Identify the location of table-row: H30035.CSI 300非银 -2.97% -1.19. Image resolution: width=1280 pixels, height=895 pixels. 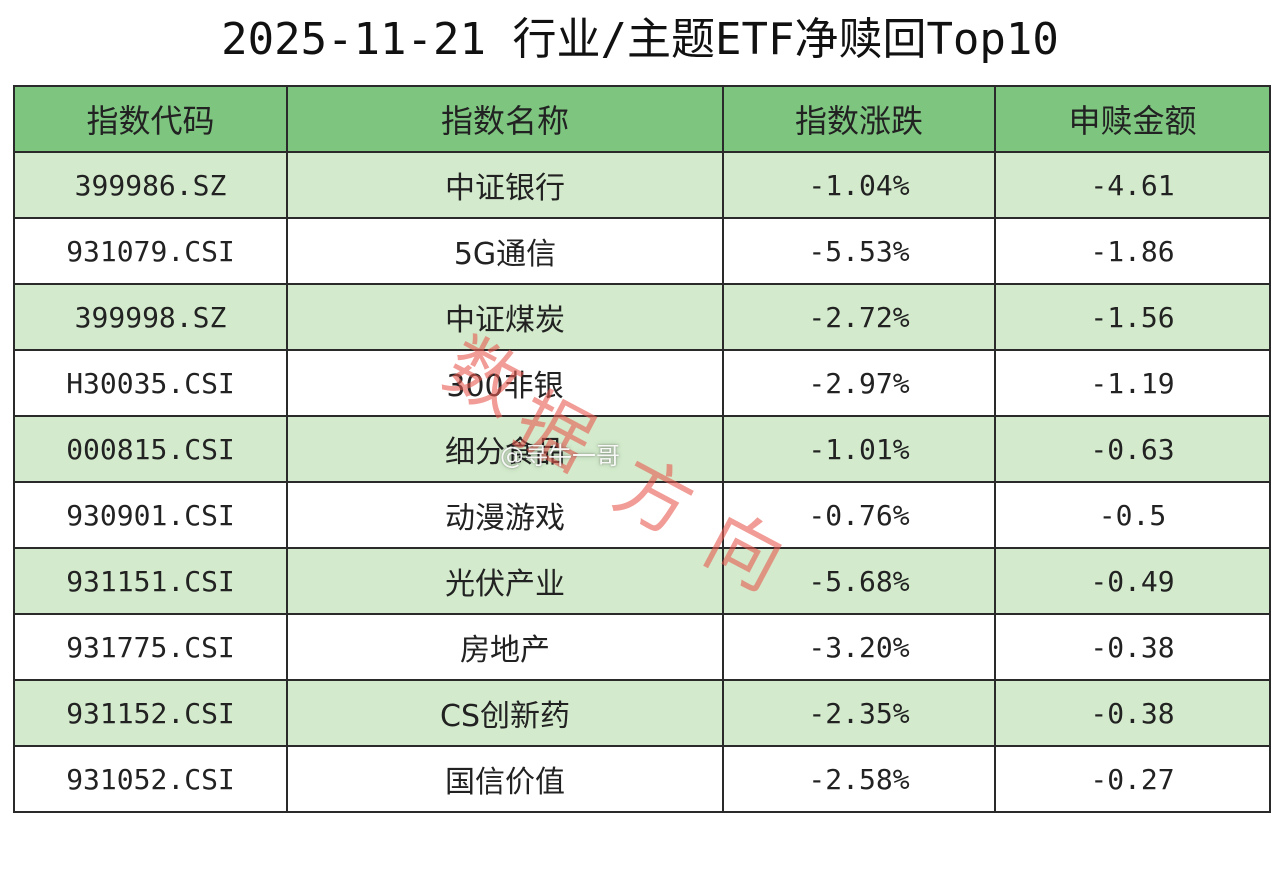
(642, 383).